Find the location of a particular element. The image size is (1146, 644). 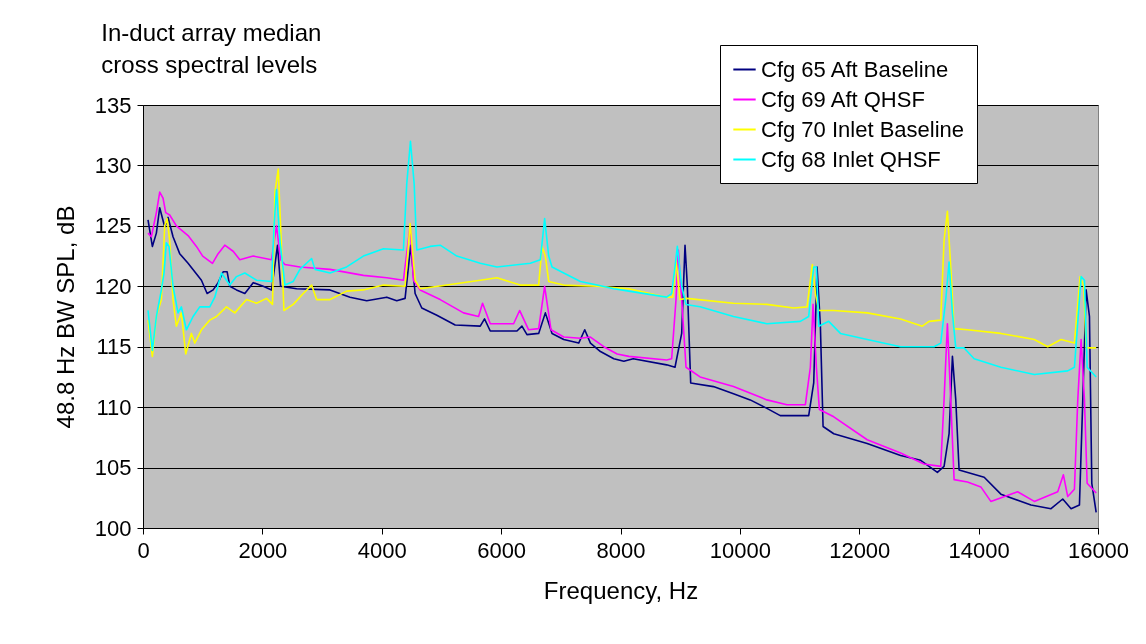

legend-label: Cfg 65 Aft Baseline is located at coordinates (855, 69).